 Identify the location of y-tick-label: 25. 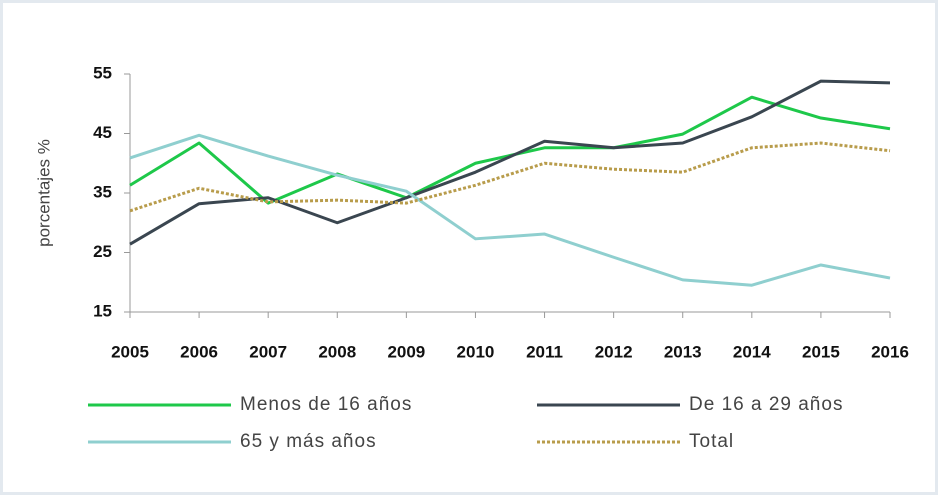
(102, 251).